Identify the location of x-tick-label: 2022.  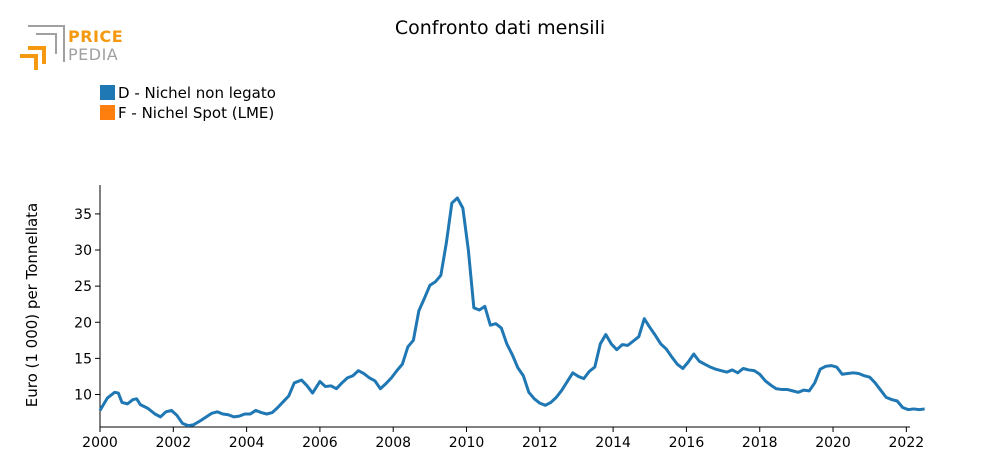
(907, 443).